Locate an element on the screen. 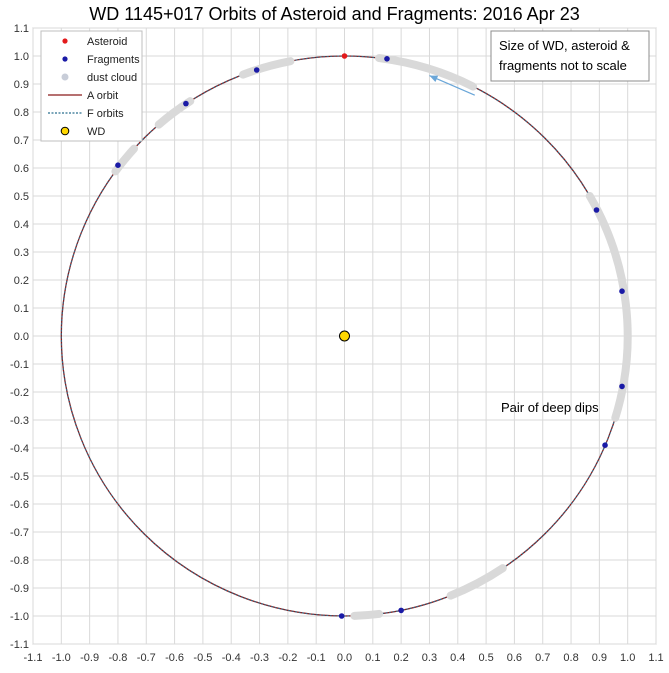  y-tick-label: -1.1 is located at coordinates (19, 645).